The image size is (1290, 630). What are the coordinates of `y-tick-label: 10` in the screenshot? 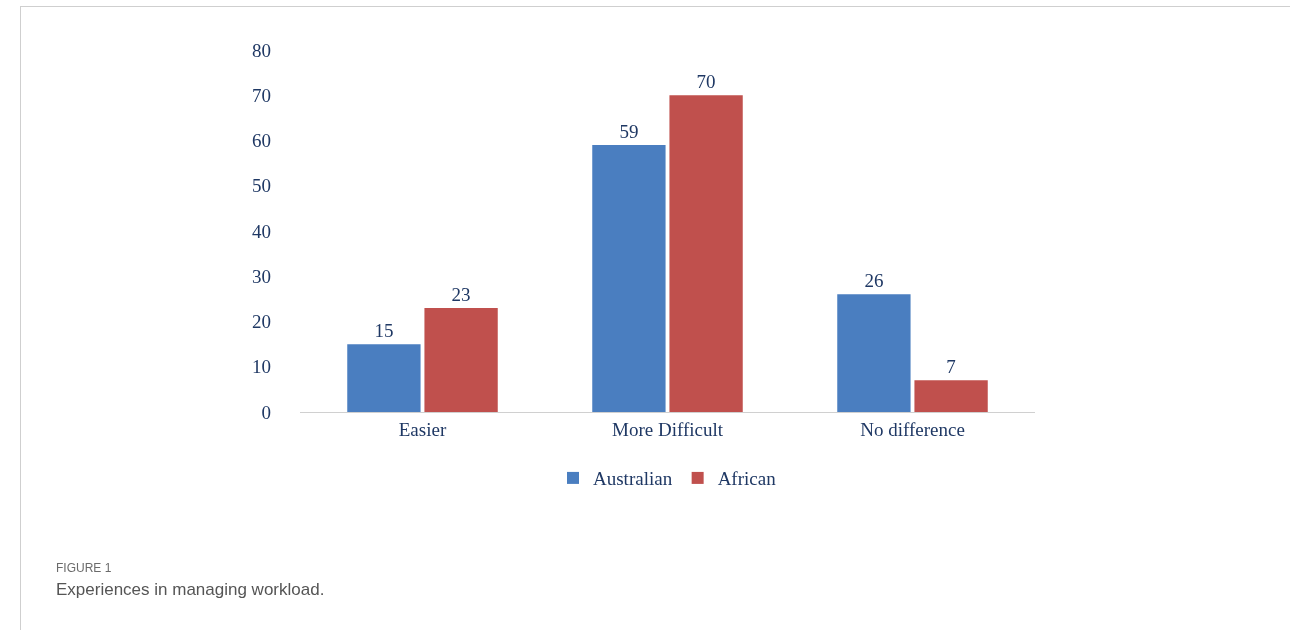 It's located at (261, 367).